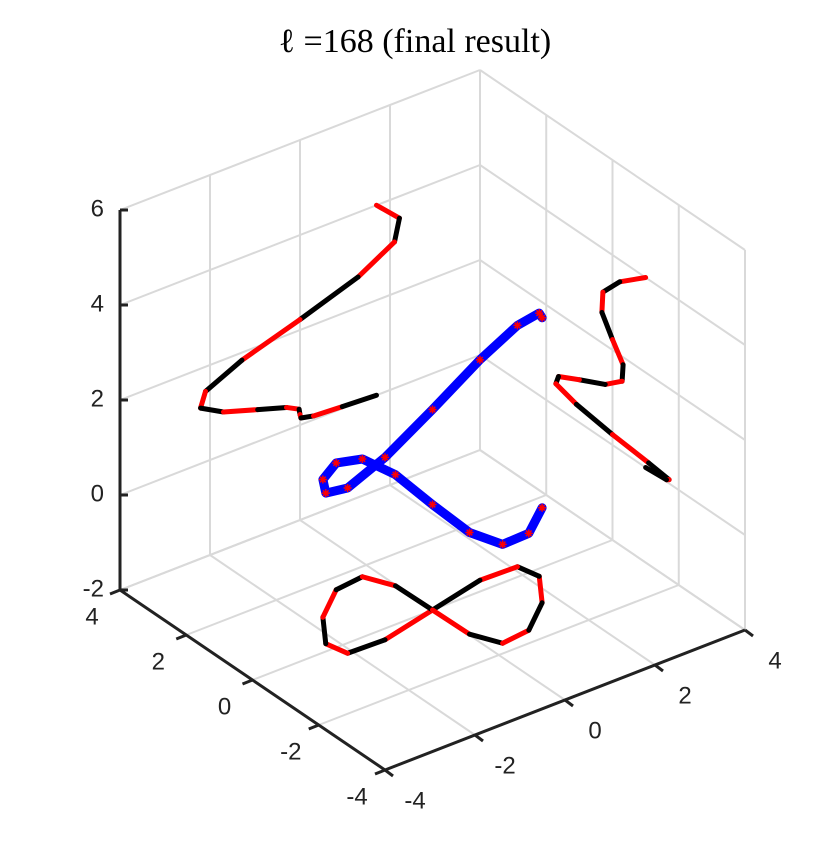 The image size is (830, 858). I want to click on y-tick-label: -2, so click(290, 751).